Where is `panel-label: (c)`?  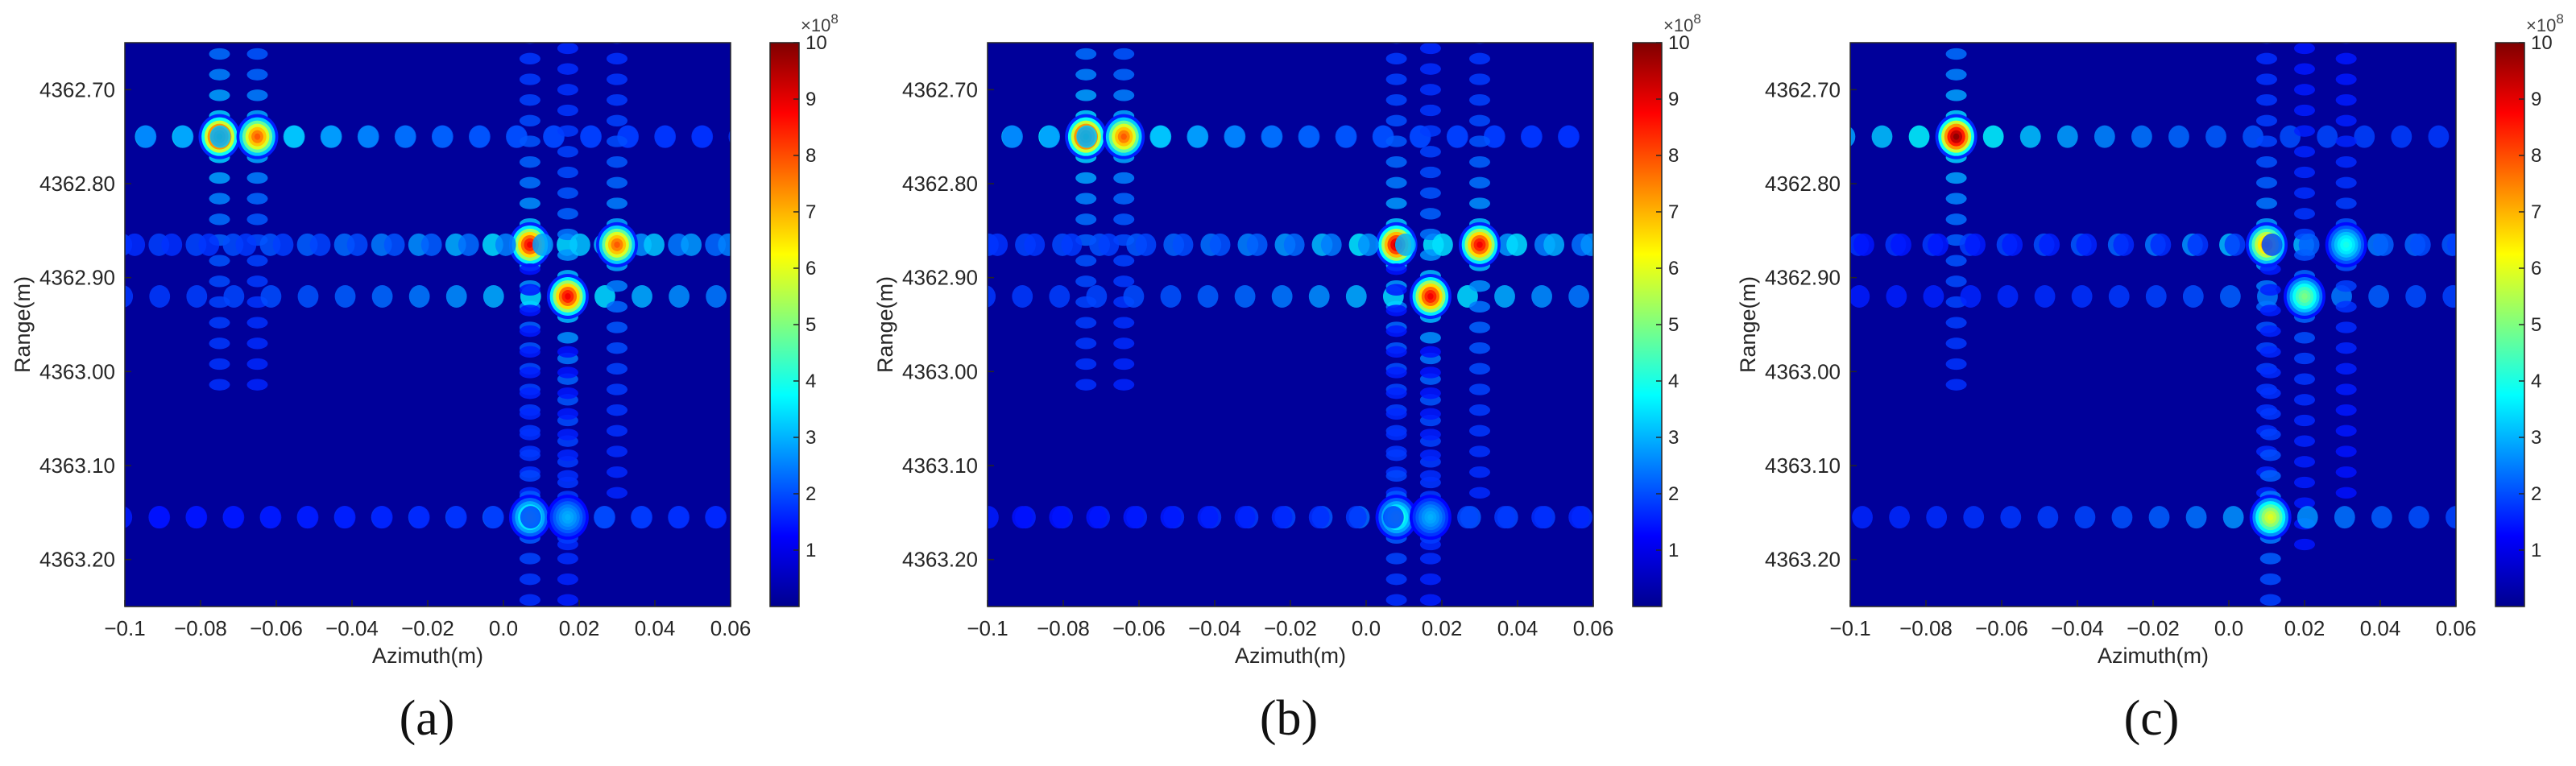 panel-label: (c) is located at coordinates (2152, 718).